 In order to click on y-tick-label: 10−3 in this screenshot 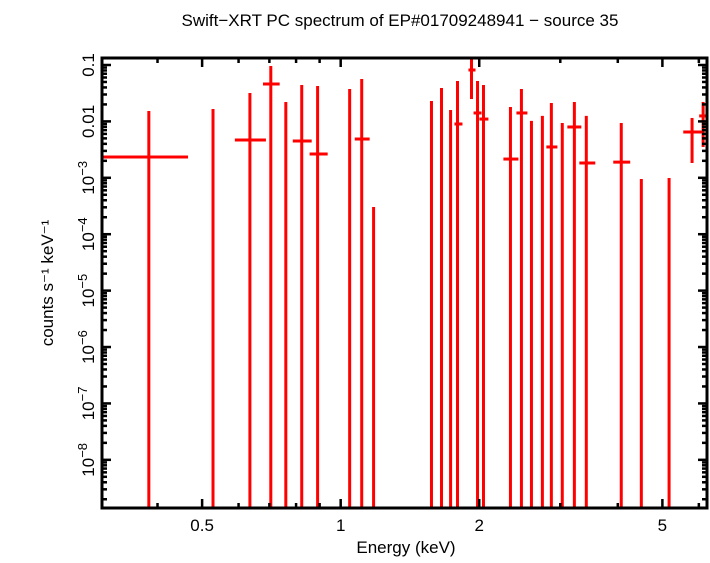, I will do `click(86, 178)`.